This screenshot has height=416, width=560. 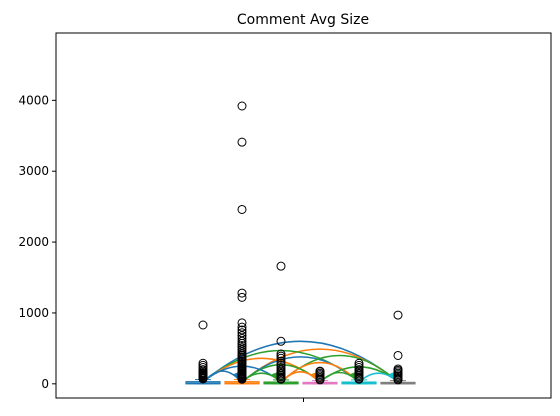 I want to click on chart-title: Comment Avg Size, so click(x=303, y=20).